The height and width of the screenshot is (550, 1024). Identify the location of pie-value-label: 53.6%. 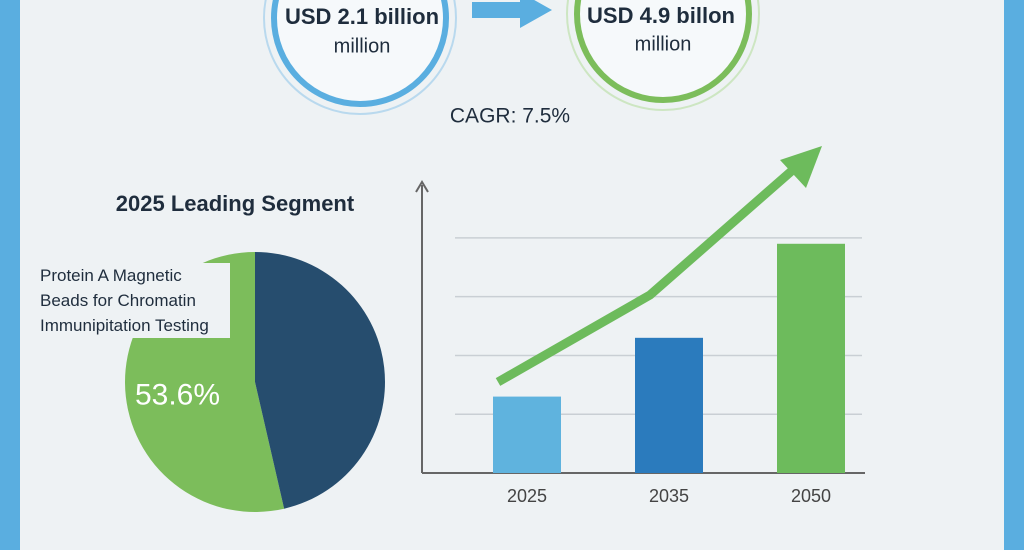
(177, 395).